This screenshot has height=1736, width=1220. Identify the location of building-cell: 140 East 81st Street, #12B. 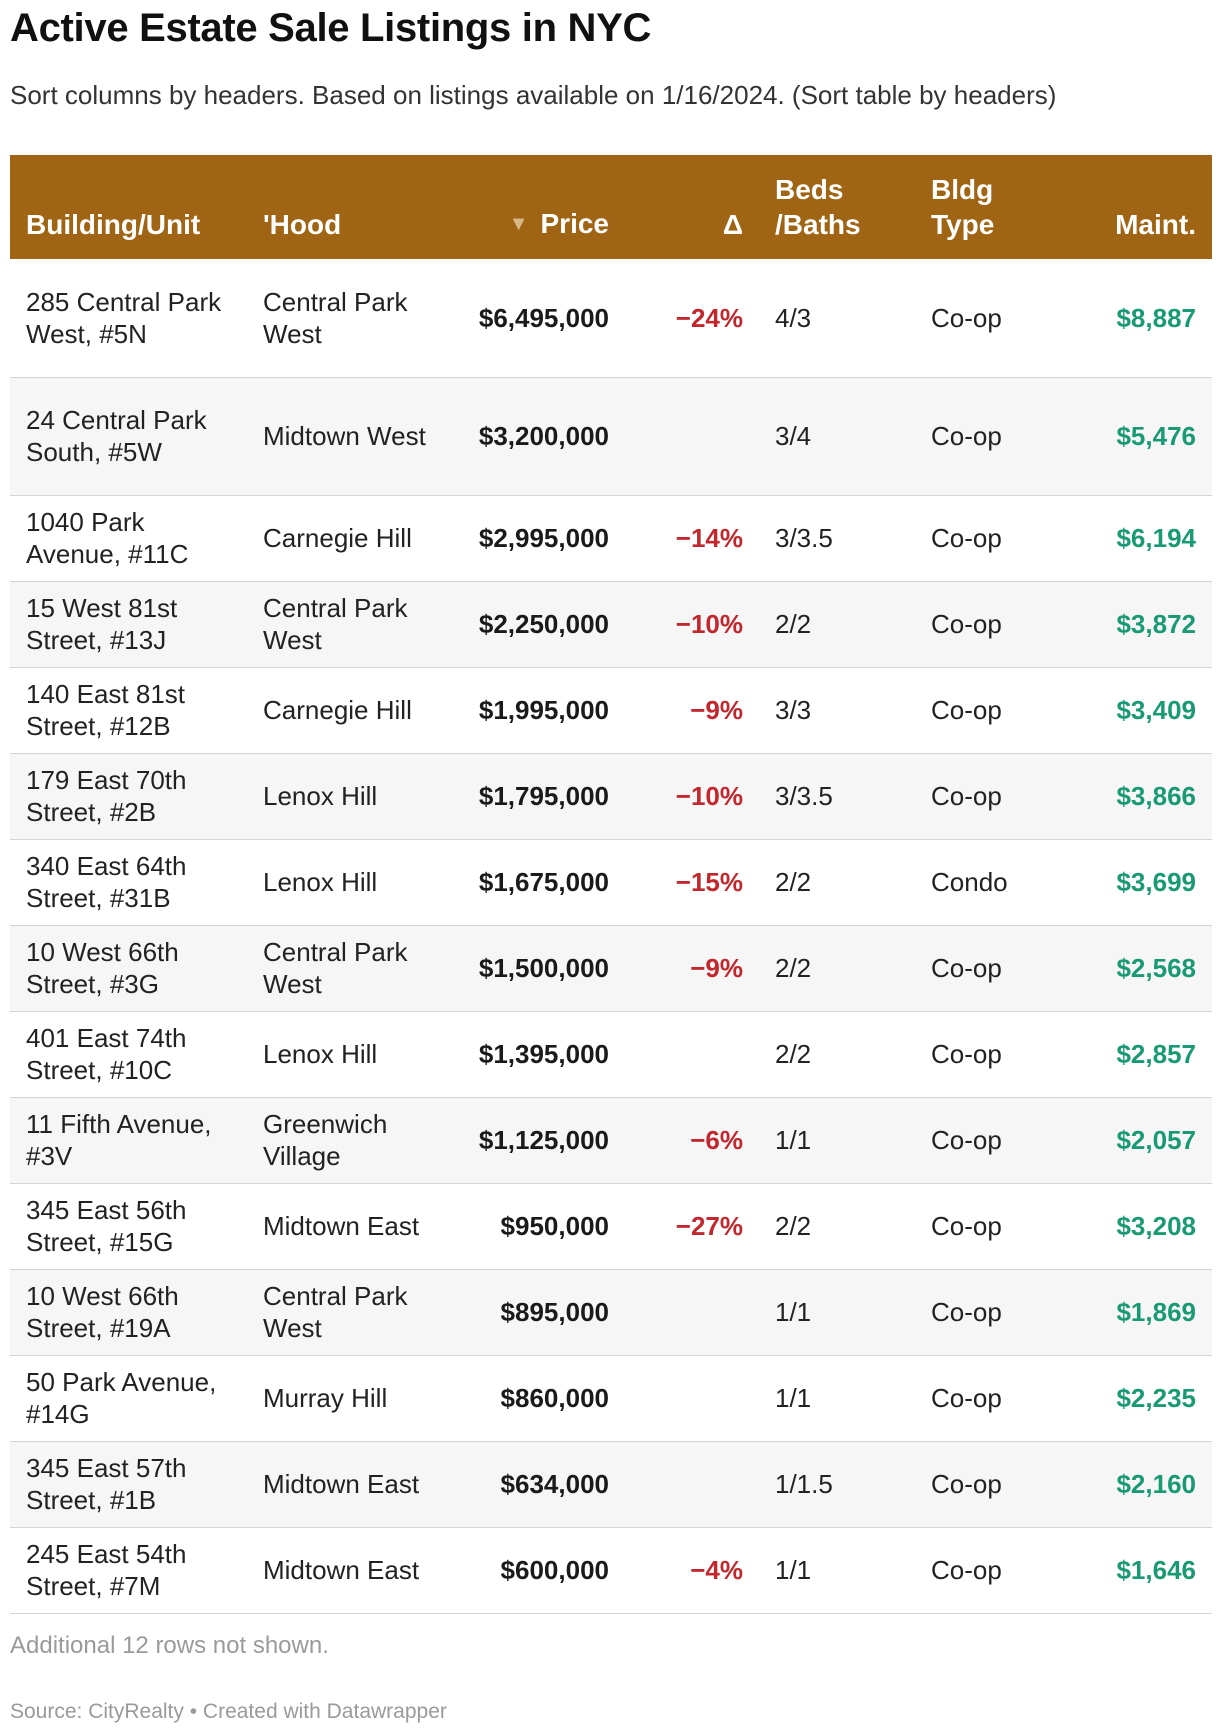
(105, 710).